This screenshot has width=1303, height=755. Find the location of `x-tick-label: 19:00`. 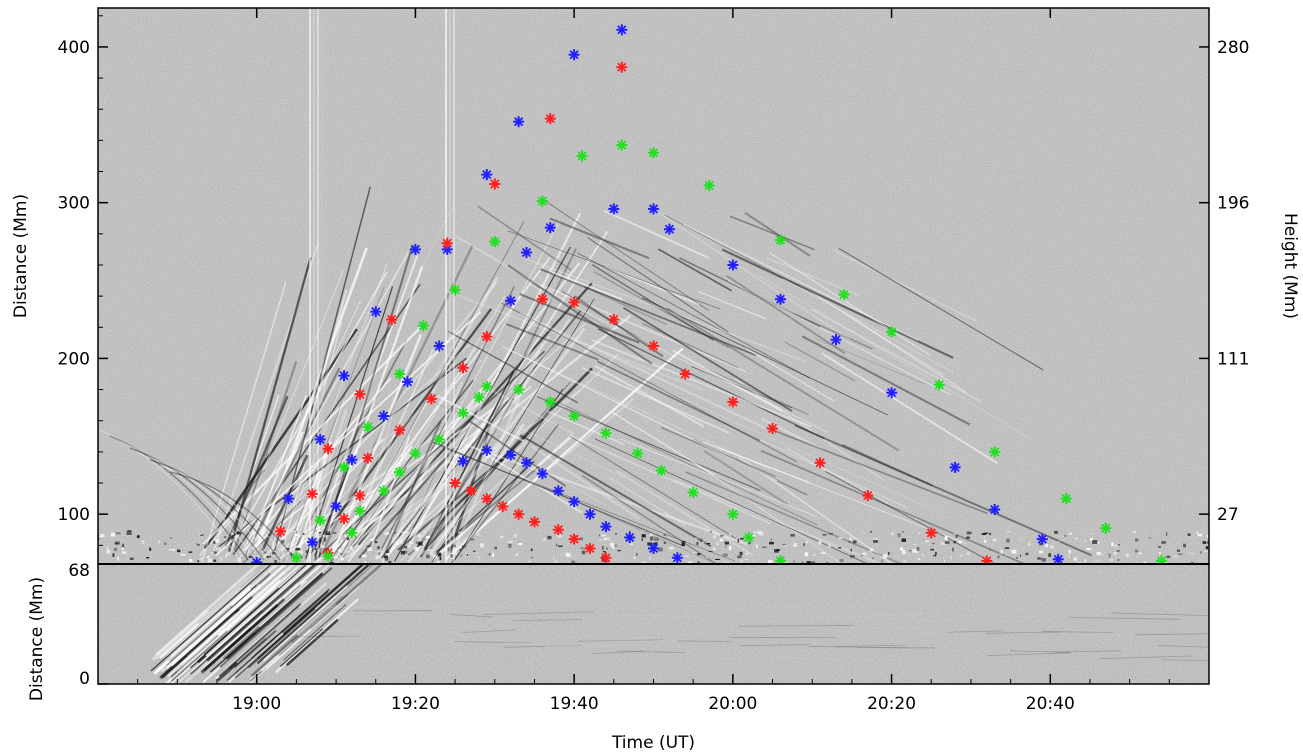

x-tick-label: 19:00 is located at coordinates (256, 704).